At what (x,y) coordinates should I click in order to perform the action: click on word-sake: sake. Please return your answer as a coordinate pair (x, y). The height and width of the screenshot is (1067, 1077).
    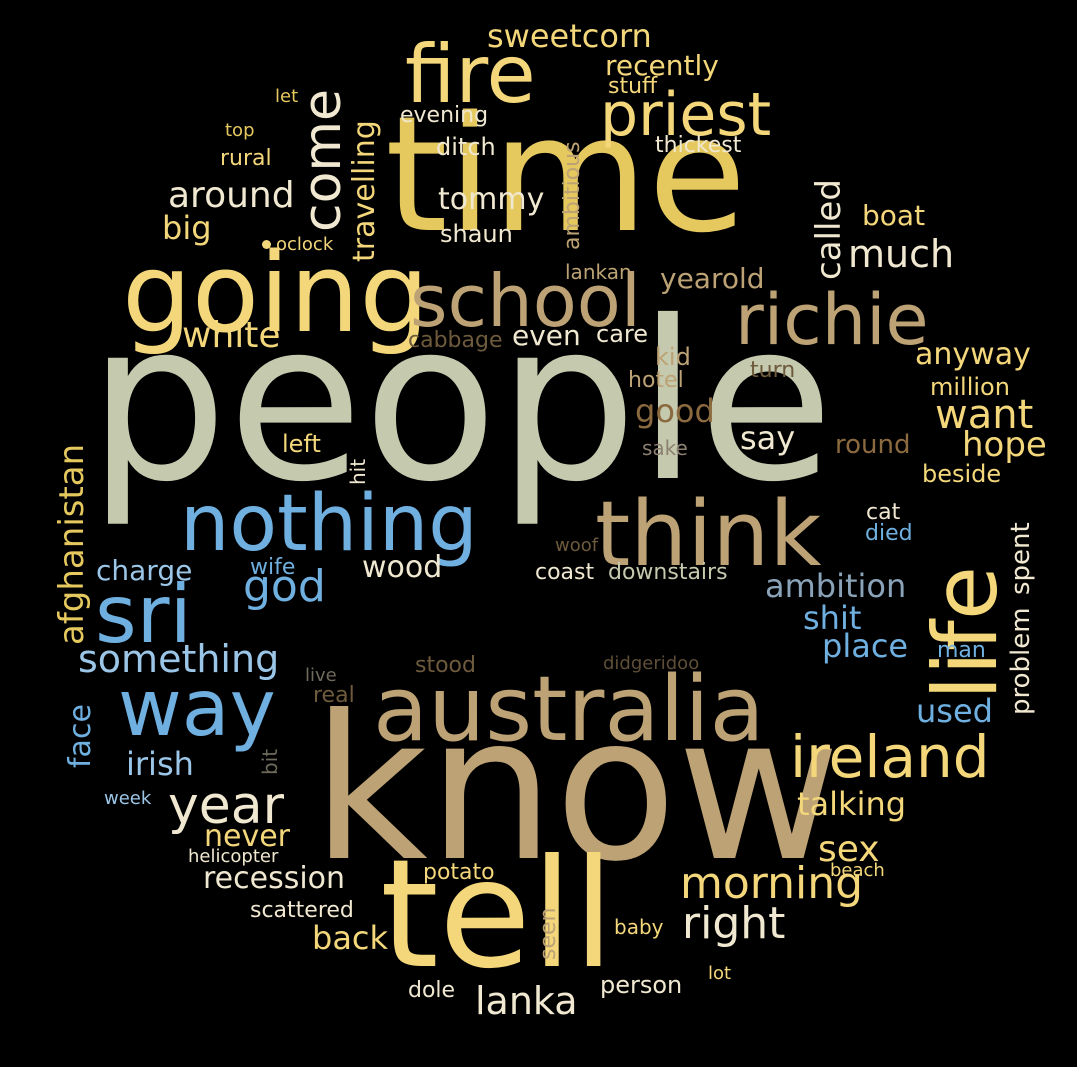
    Looking at the image, I should click on (665, 448).